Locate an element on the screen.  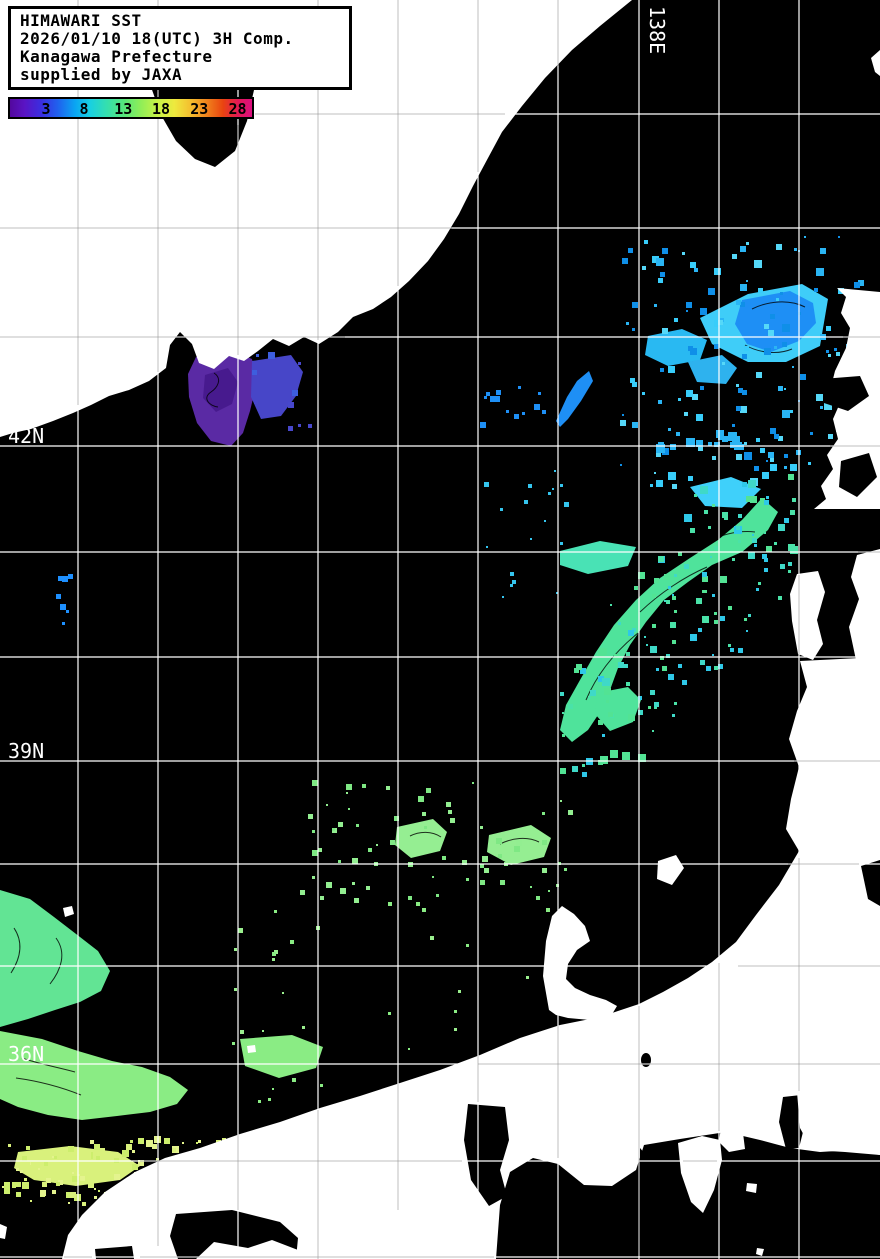
colorbar-tick: 8 is located at coordinates (84, 109).